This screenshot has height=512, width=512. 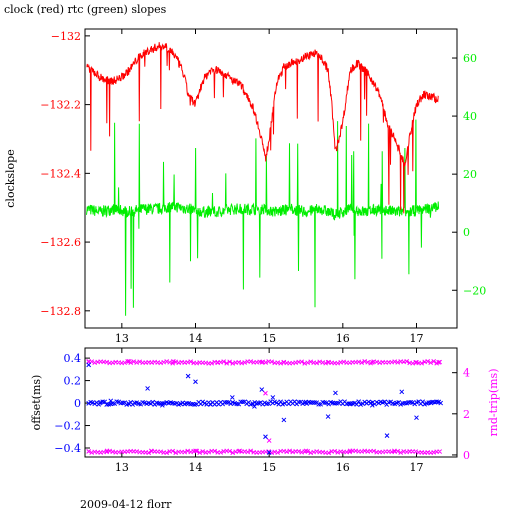 I want to click on footer-label: 2009-04-12 florr, so click(x=126, y=504).